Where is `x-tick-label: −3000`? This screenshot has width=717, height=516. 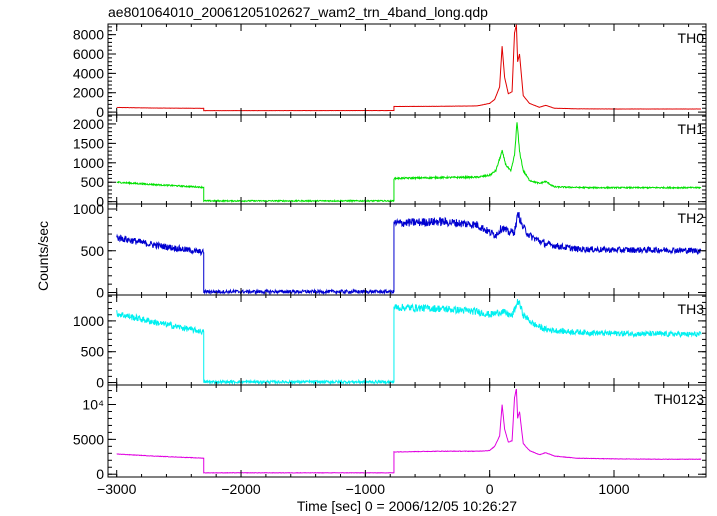
x-tick-label: −3000 is located at coordinates (117, 489).